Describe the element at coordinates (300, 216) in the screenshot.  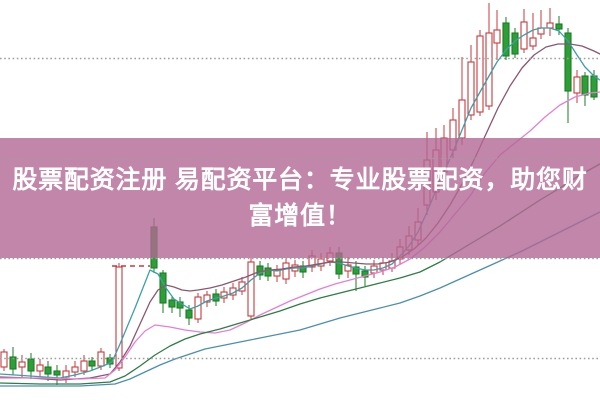
I see `promo-text-line-2: 富增值！` at that location.